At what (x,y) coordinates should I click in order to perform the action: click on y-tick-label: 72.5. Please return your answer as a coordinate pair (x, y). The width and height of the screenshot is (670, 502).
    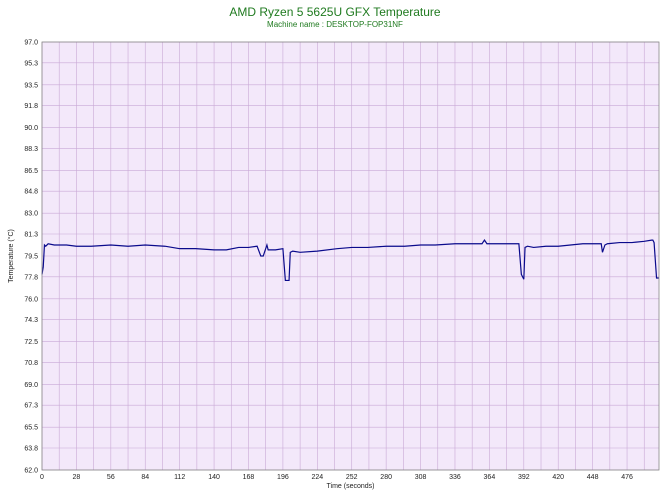
    Looking at the image, I should click on (31, 342).